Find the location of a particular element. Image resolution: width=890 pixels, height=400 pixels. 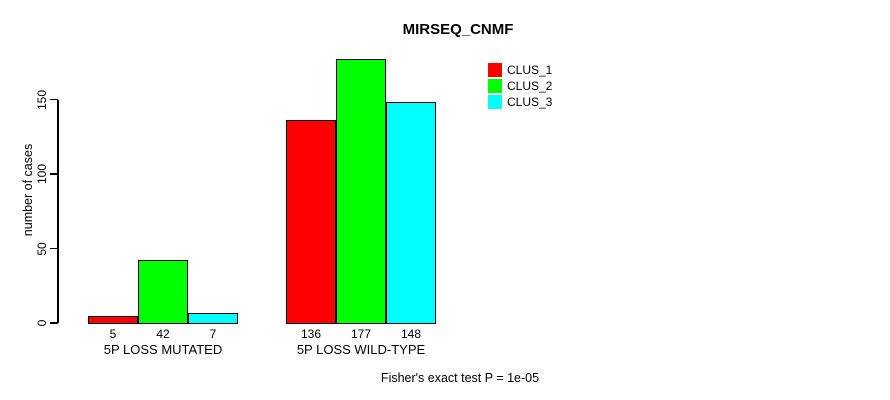

y-tick-label: 50 is located at coordinates (42, 248).